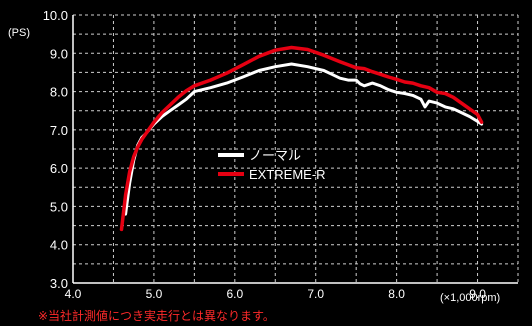 Image resolution: width=532 pixels, height=326 pixels. What do you see at coordinates (234, 294) in the screenshot?
I see `x-tick-label: 6.0` at bounding box center [234, 294].